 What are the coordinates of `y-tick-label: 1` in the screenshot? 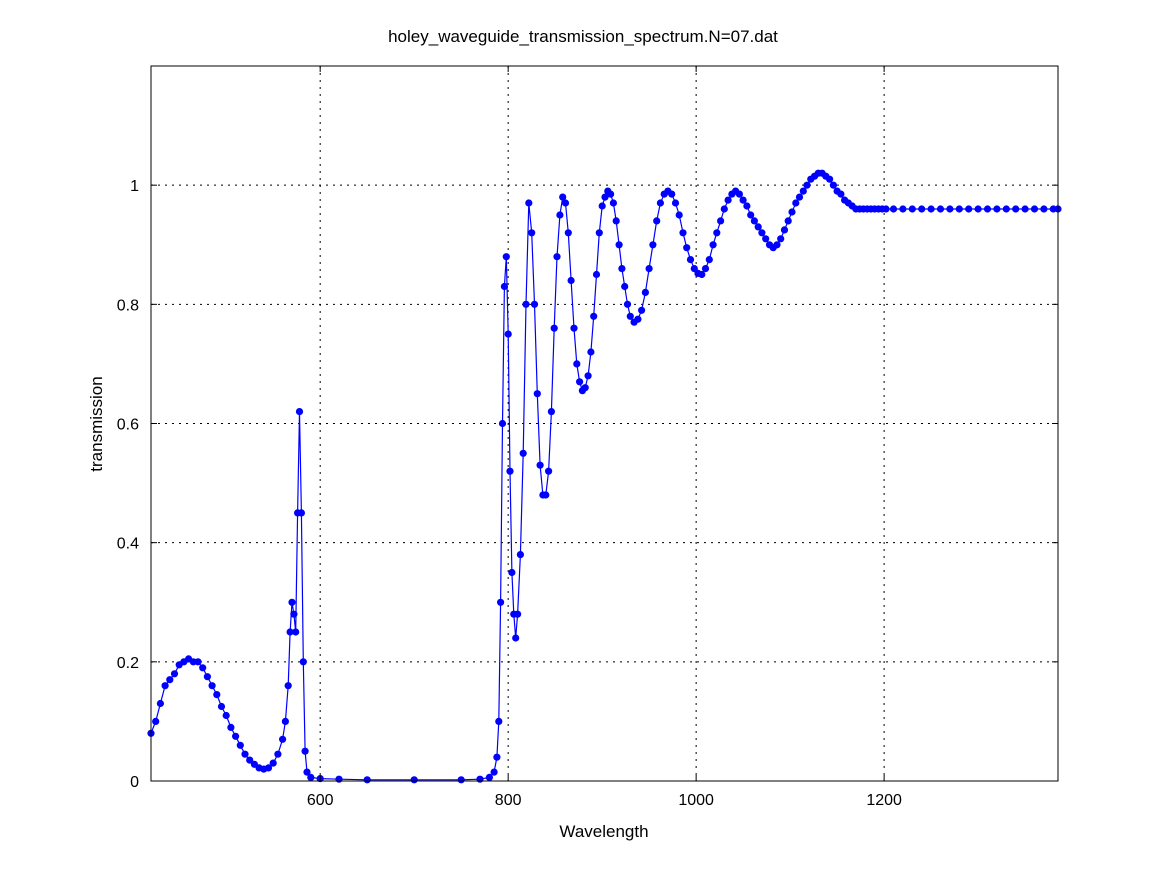 It's located at (134, 186).